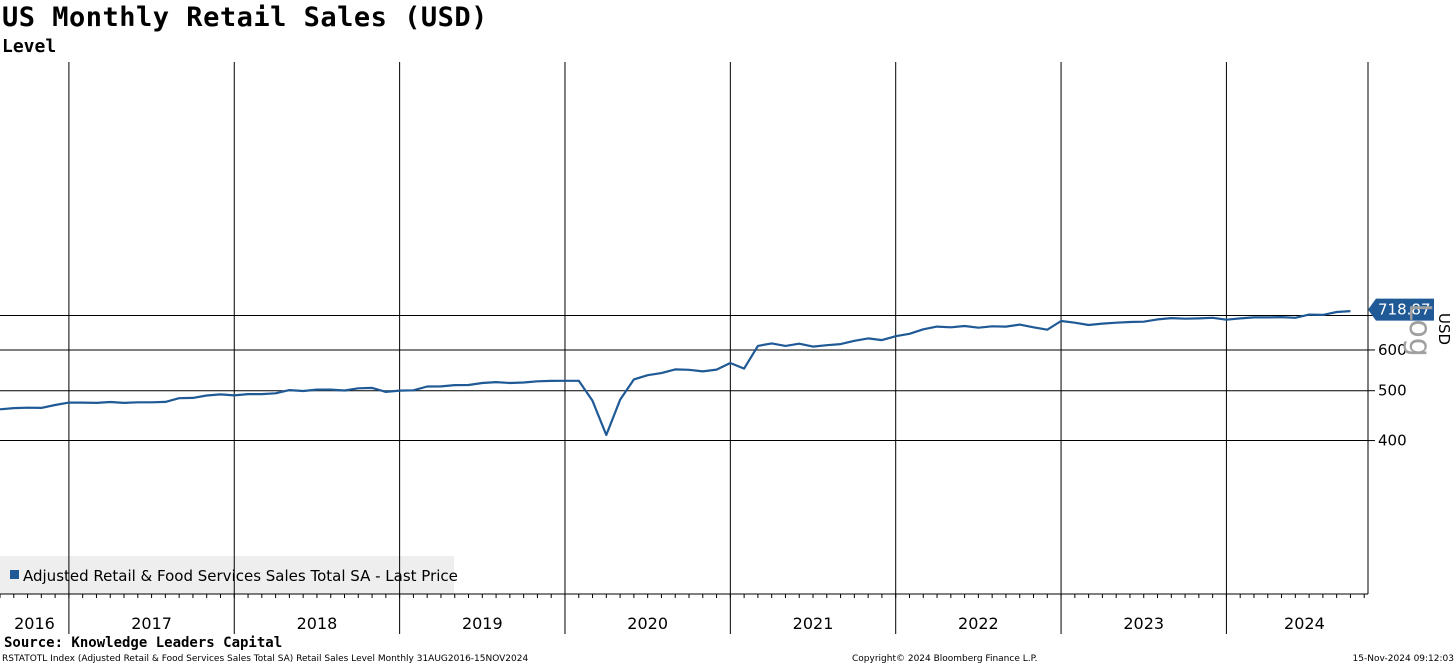 This screenshot has height=666, width=1456. What do you see at coordinates (1304, 623) in the screenshot?
I see `x-tick-label: 2024` at bounding box center [1304, 623].